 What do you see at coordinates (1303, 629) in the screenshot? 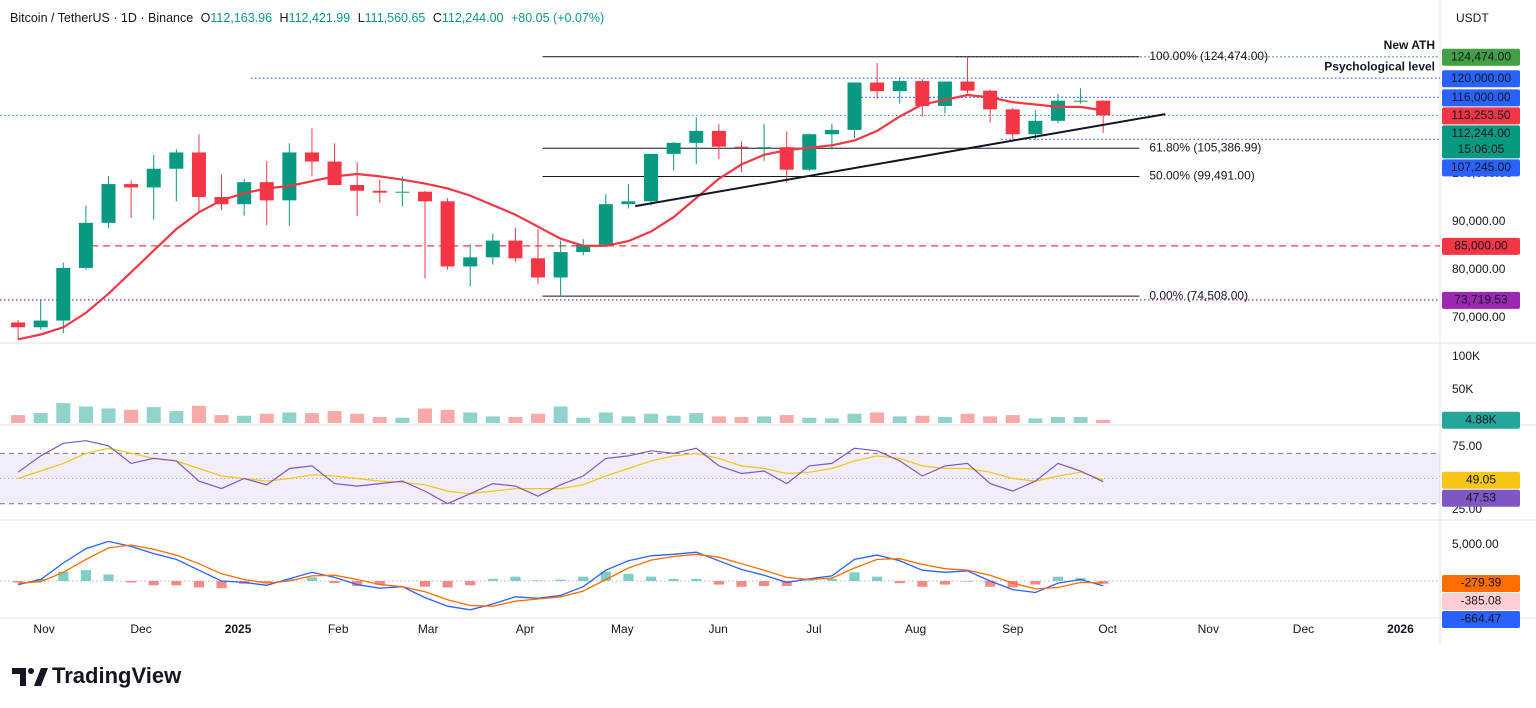
I see `x-tick-label: Dec` at bounding box center [1303, 629].